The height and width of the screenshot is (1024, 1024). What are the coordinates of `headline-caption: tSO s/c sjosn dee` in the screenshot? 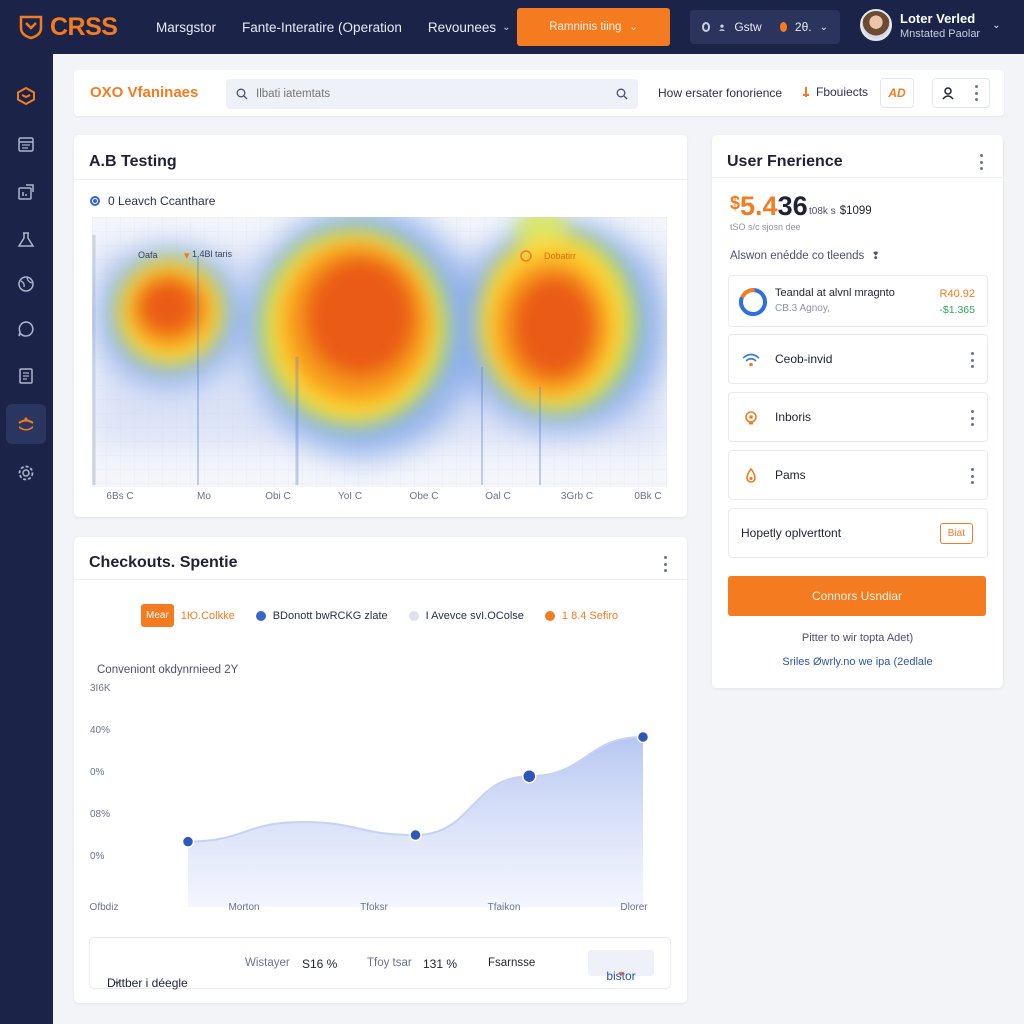 It's located at (765, 227).